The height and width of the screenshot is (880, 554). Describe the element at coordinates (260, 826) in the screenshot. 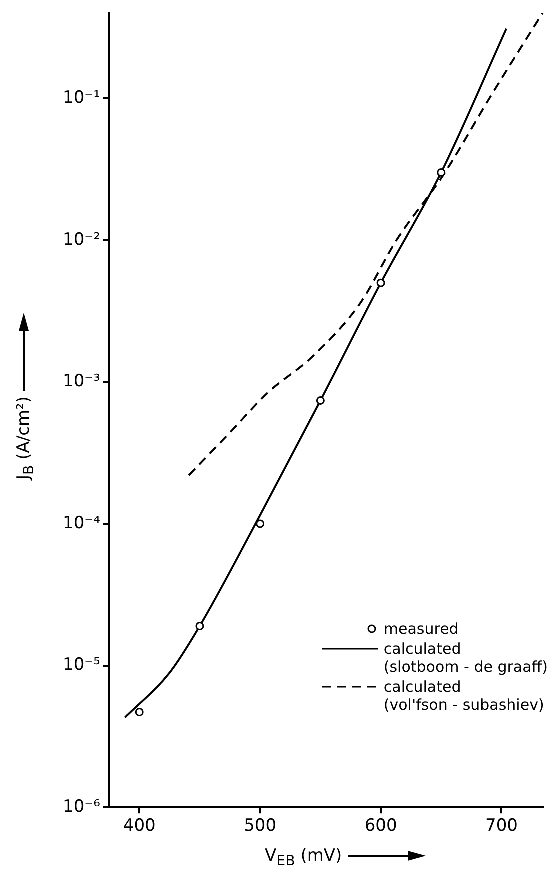

I see `x-tick-label: 500` at that location.